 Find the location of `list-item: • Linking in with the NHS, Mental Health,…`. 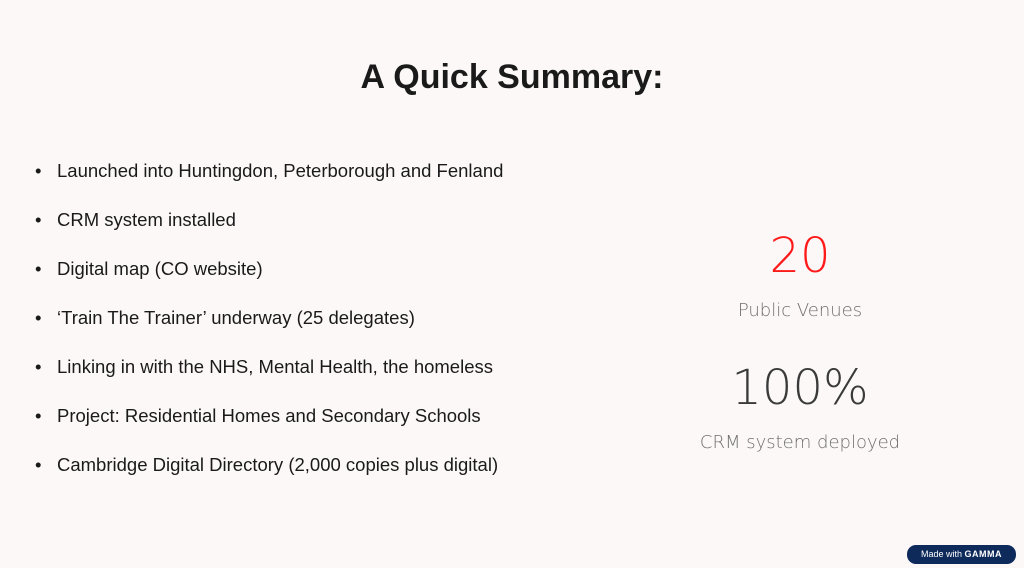

list-item: • Linking in with the NHS, Mental Health,… is located at coordinates (269, 378).